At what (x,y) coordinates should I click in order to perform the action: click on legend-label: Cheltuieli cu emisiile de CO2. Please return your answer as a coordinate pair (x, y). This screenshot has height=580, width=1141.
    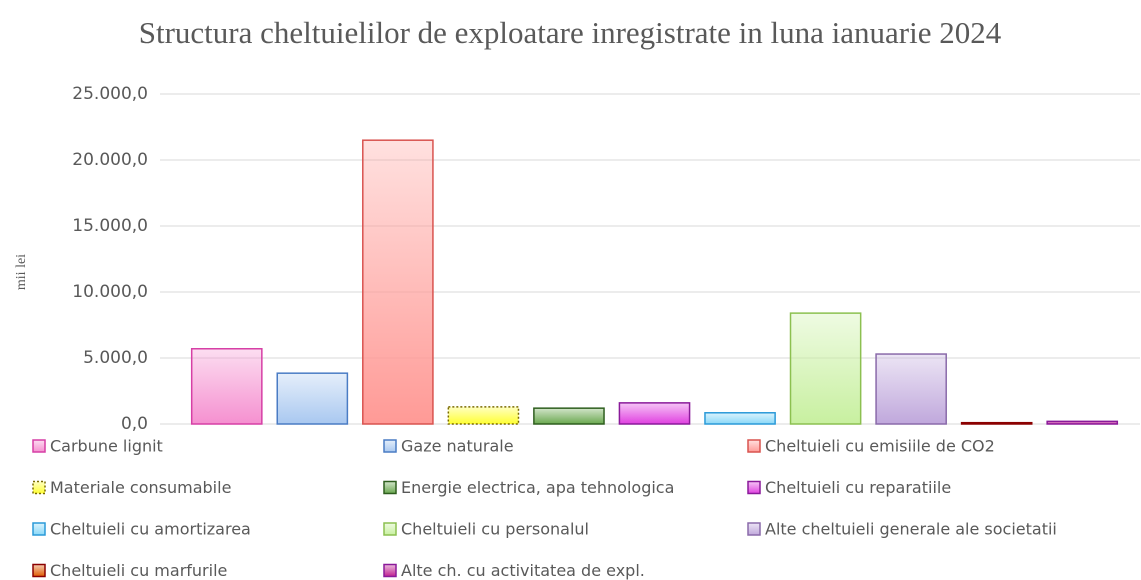
    Looking at the image, I should click on (880, 446).